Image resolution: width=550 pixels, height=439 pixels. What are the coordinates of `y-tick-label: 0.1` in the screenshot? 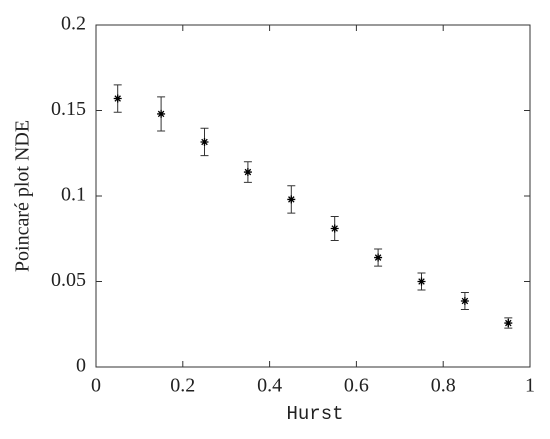 It's located at (73, 195).